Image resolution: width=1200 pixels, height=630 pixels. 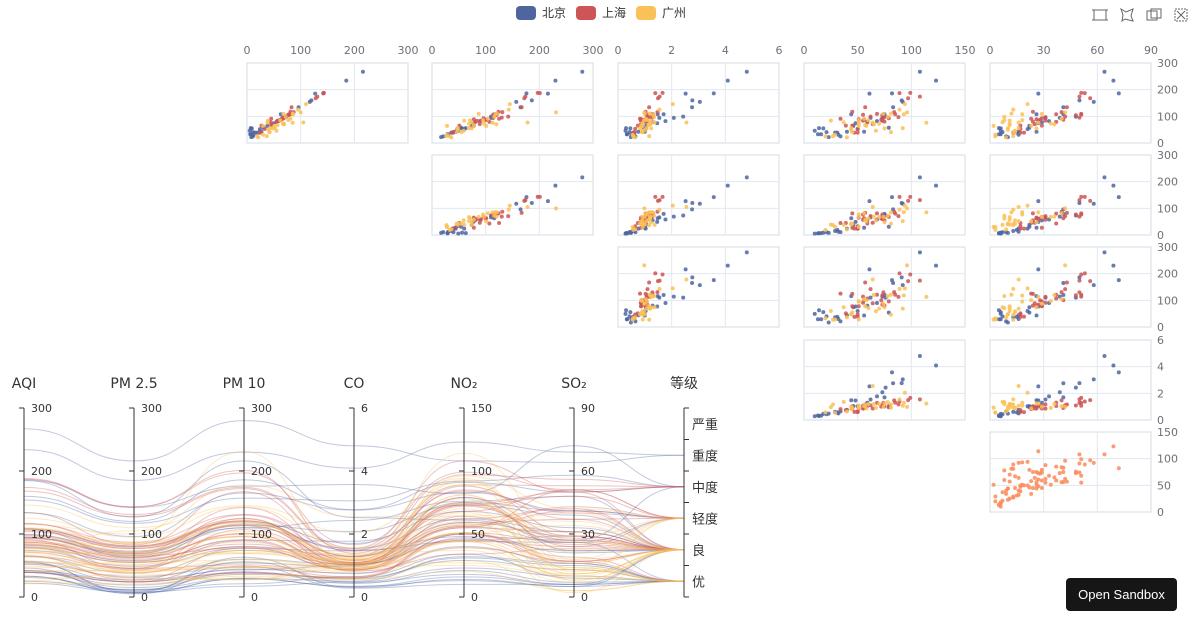 What do you see at coordinates (1127, 15) in the screenshot?
I see `lasso-select-icon` at bounding box center [1127, 15].